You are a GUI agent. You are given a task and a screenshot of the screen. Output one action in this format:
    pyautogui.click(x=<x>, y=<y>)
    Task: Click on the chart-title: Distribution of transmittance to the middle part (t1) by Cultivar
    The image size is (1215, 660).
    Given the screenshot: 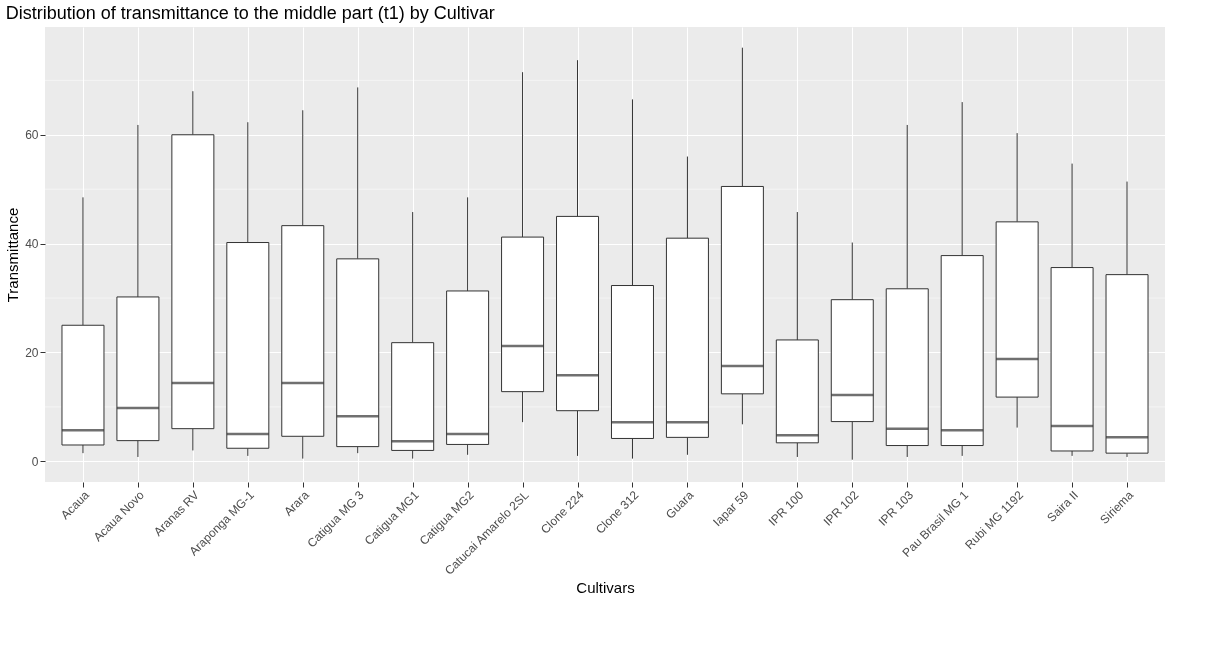 What is the action you would take?
    pyautogui.click(x=250, y=13)
    